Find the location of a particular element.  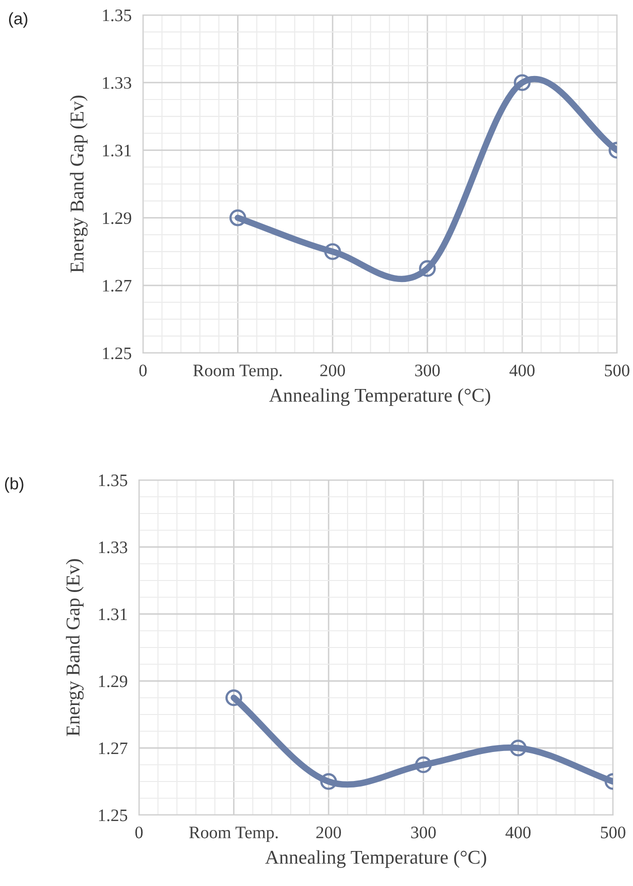

text: (b) is located at coordinates (14, 485).